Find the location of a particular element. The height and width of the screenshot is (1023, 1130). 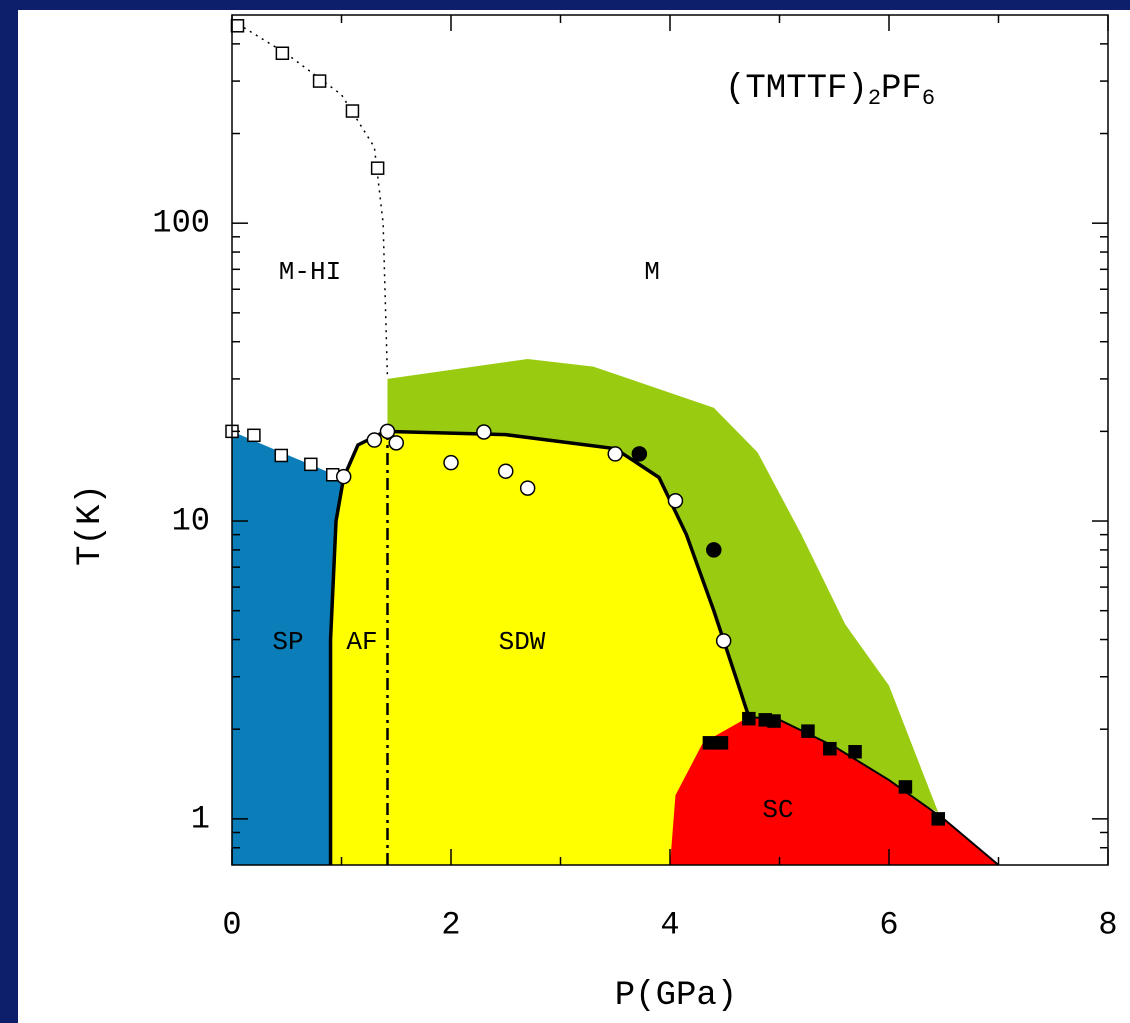

y-tick-label: 10 is located at coordinates (191, 520).